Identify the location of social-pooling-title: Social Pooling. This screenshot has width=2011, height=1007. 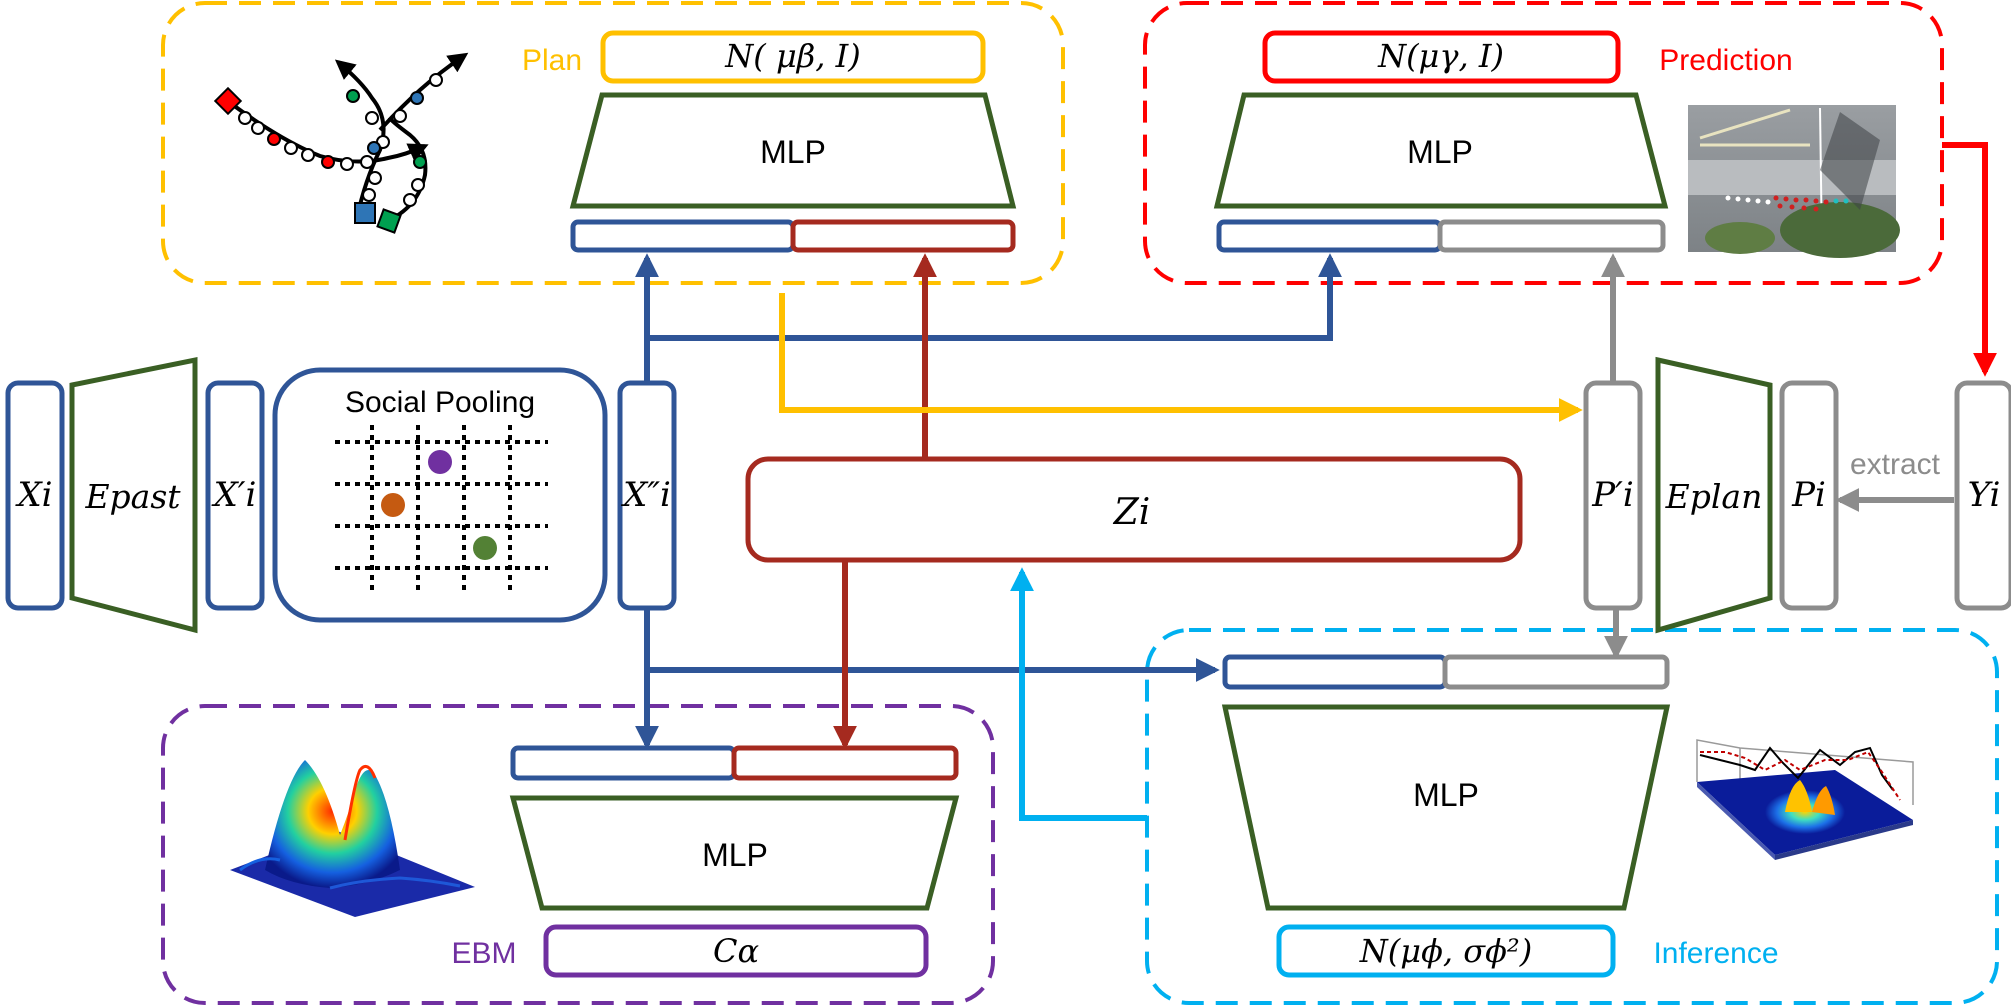
(440, 402).